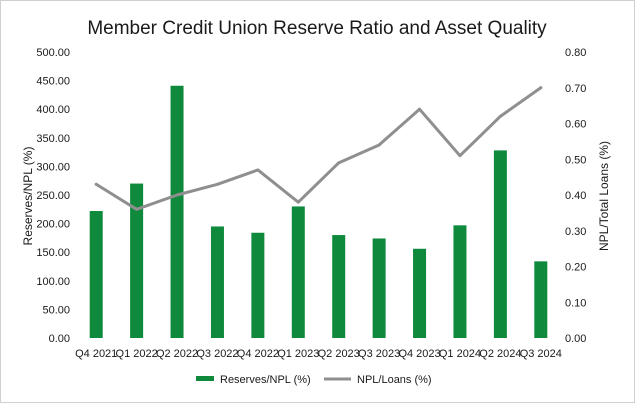  I want to click on line-point-q3-2024, so click(541, 88).